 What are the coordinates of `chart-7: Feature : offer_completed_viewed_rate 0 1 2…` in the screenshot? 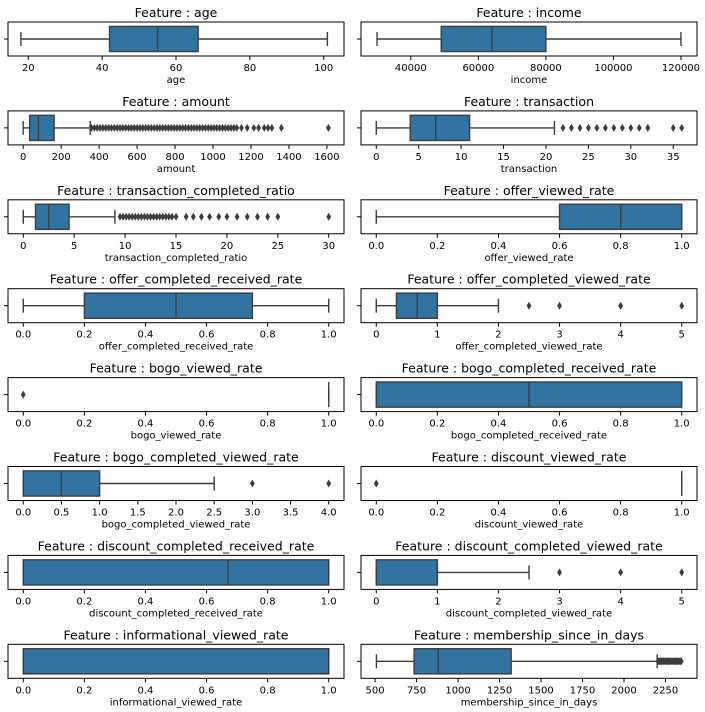 It's located at (527, 312).